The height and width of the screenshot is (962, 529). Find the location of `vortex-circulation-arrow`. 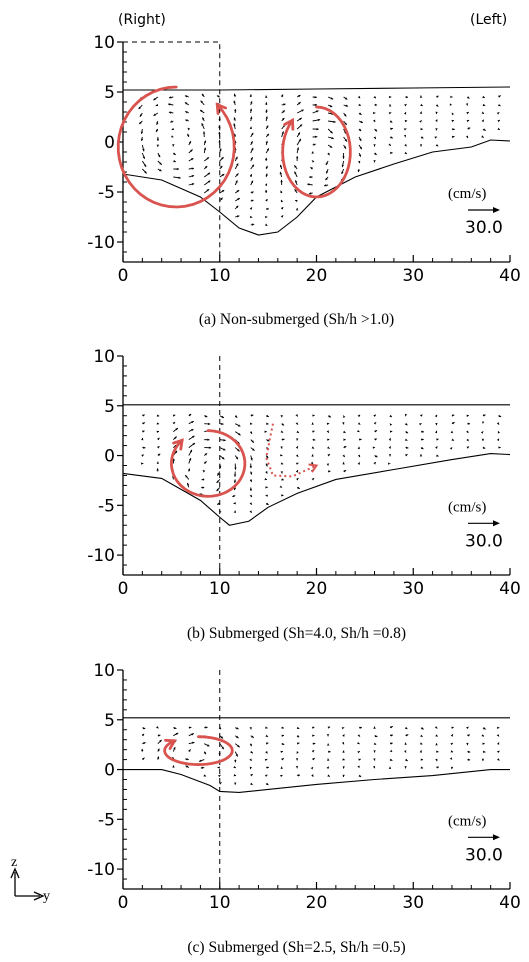

vortex-circulation-arrow is located at coordinates (198, 750).